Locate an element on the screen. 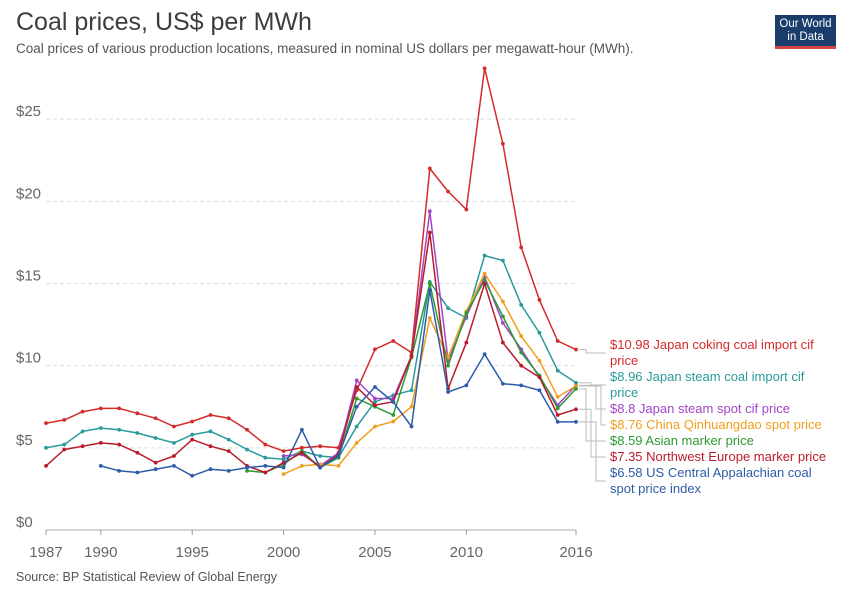 This screenshot has width=850, height=600. series-label: $8.96 Japan steam coal import cif price is located at coordinates (707, 384).